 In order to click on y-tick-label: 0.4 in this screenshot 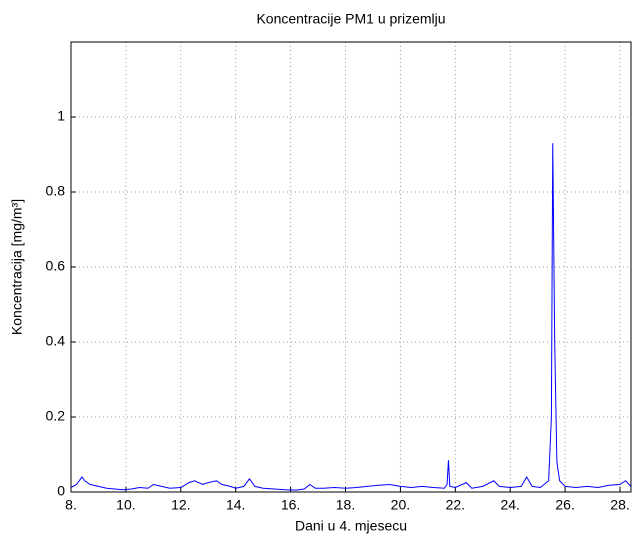, I will do `click(56, 341)`.